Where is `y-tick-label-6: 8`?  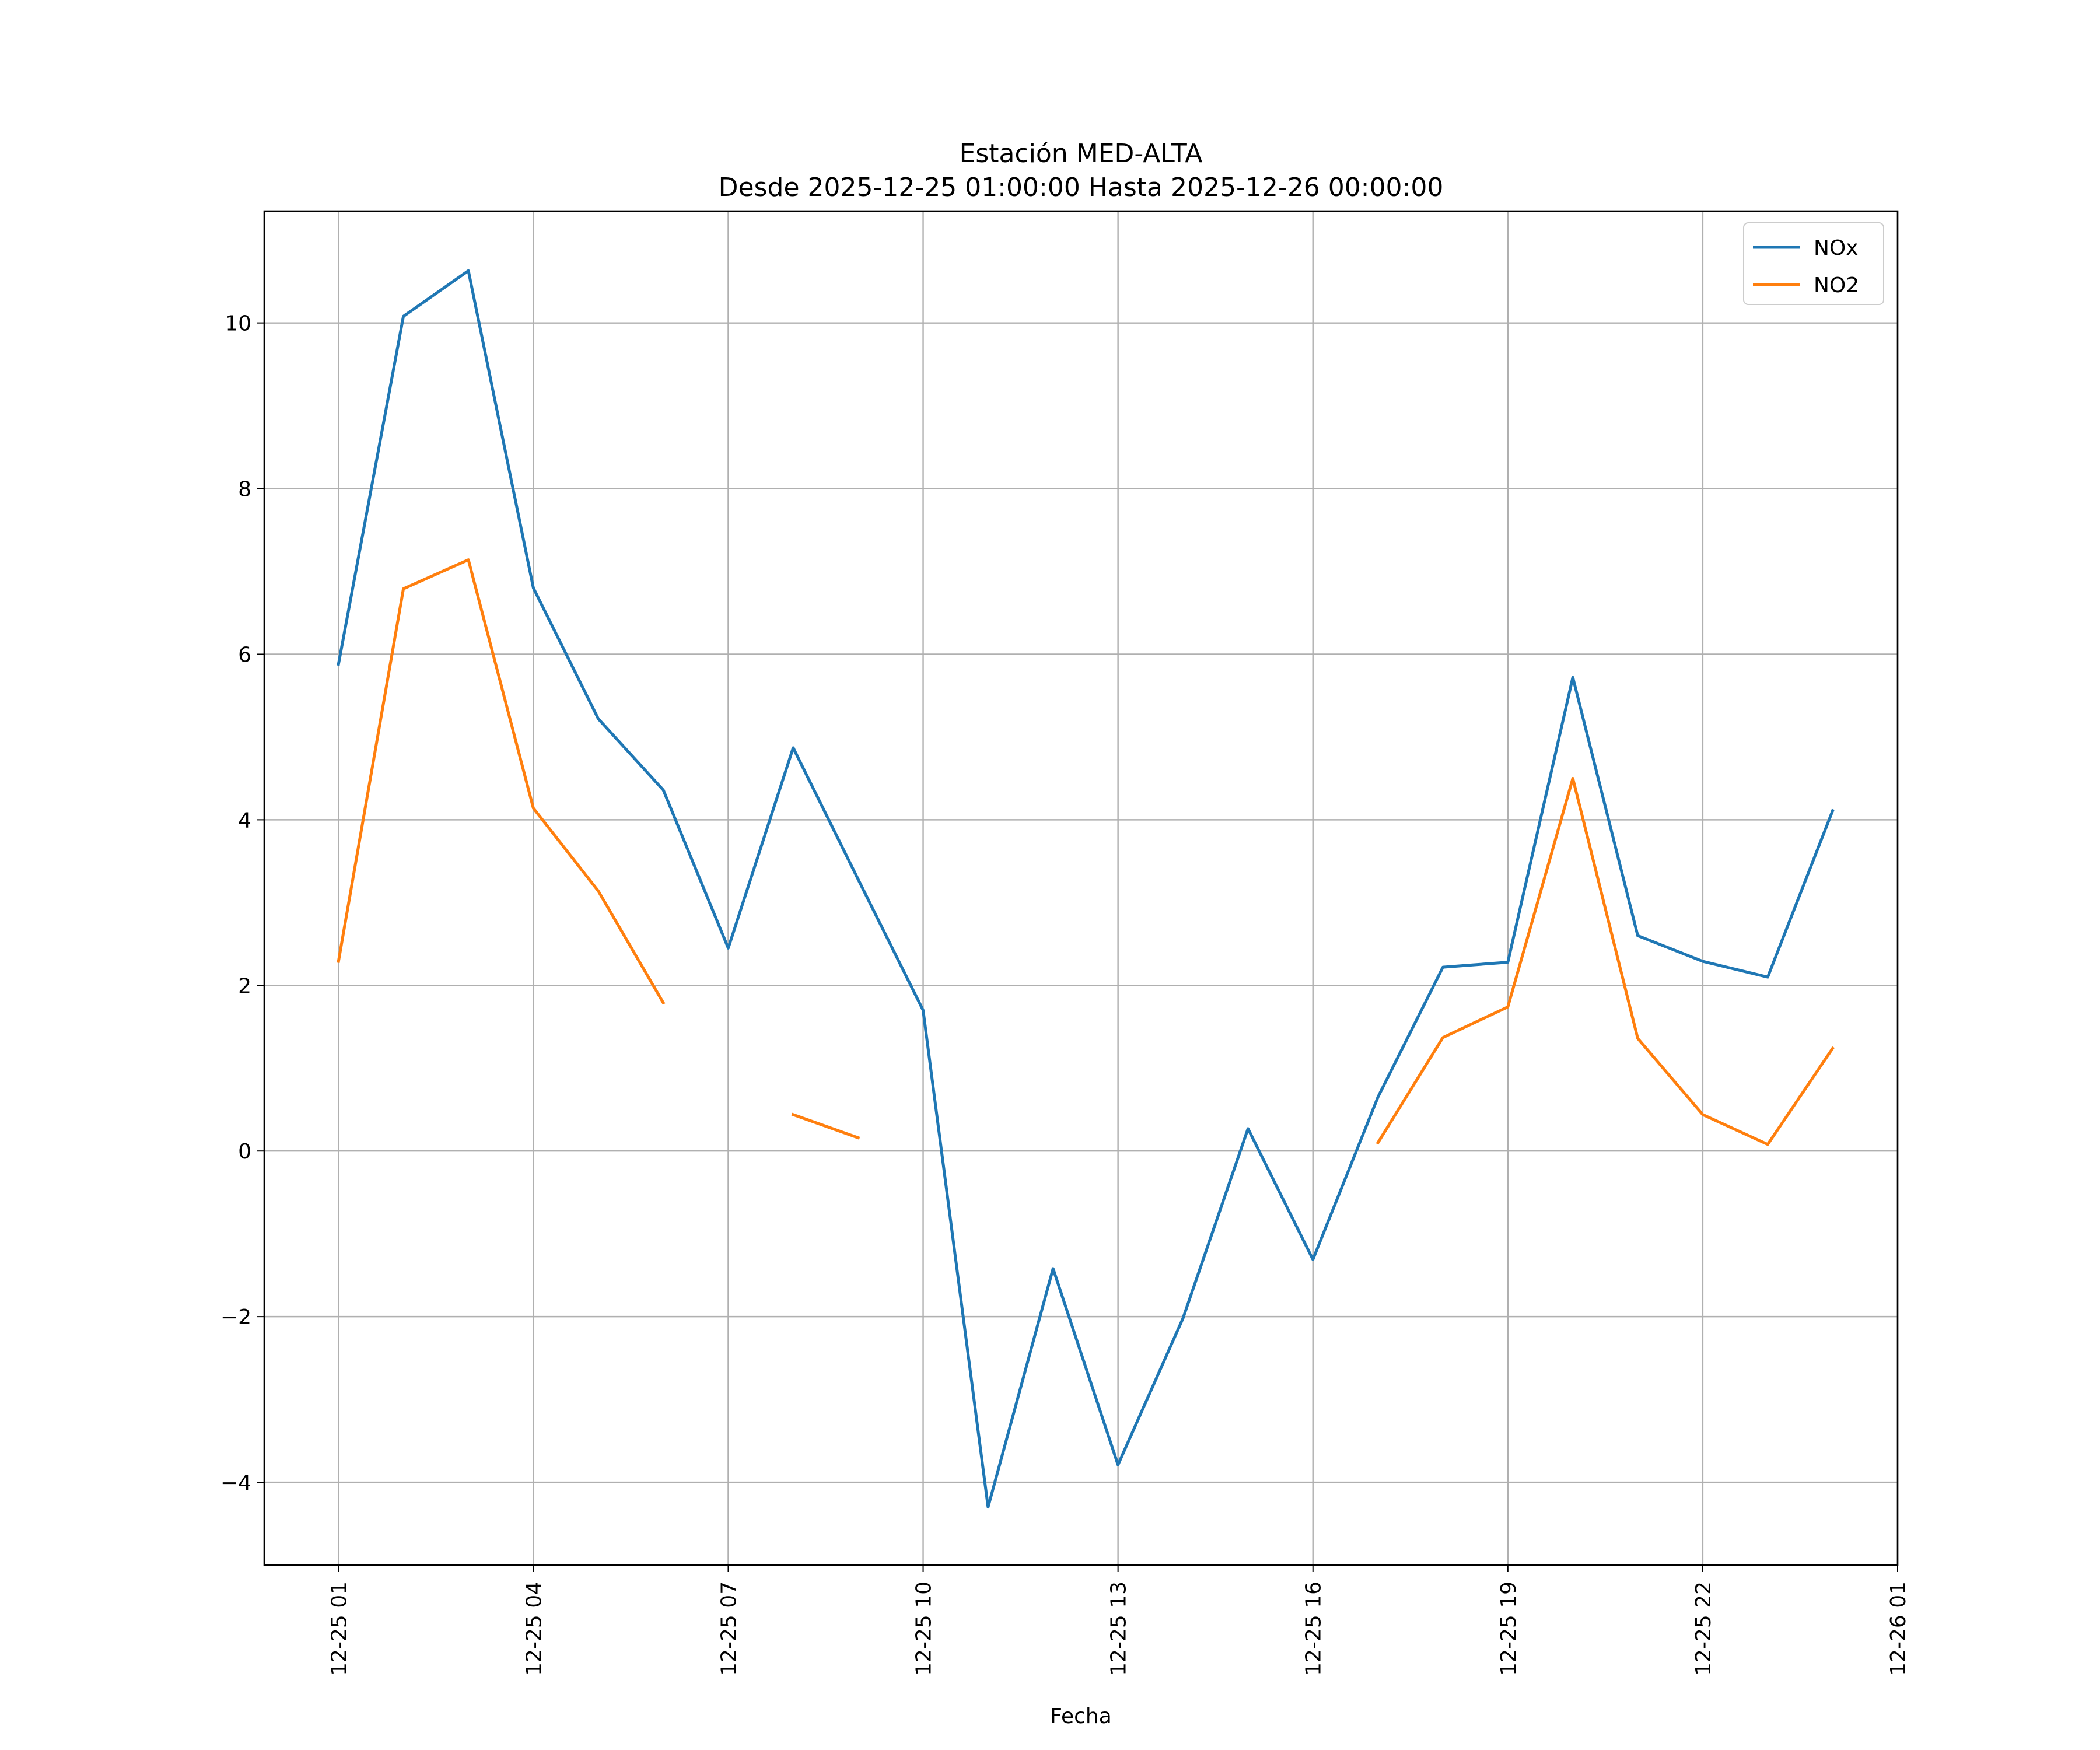
y-tick-label-6: 8 is located at coordinates (244, 490).